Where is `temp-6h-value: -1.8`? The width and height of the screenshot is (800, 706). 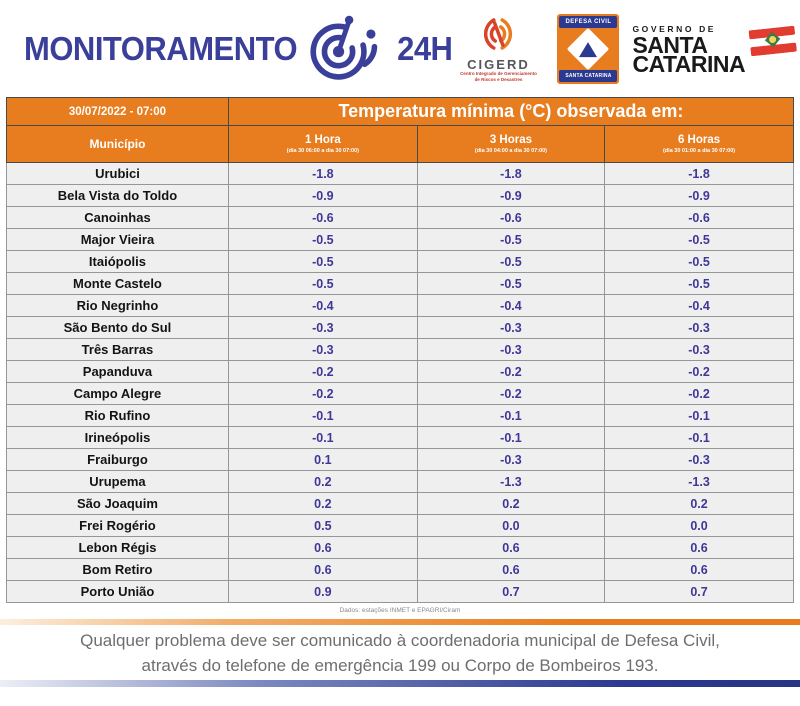
temp-6h-value: -1.8 is located at coordinates (699, 173).